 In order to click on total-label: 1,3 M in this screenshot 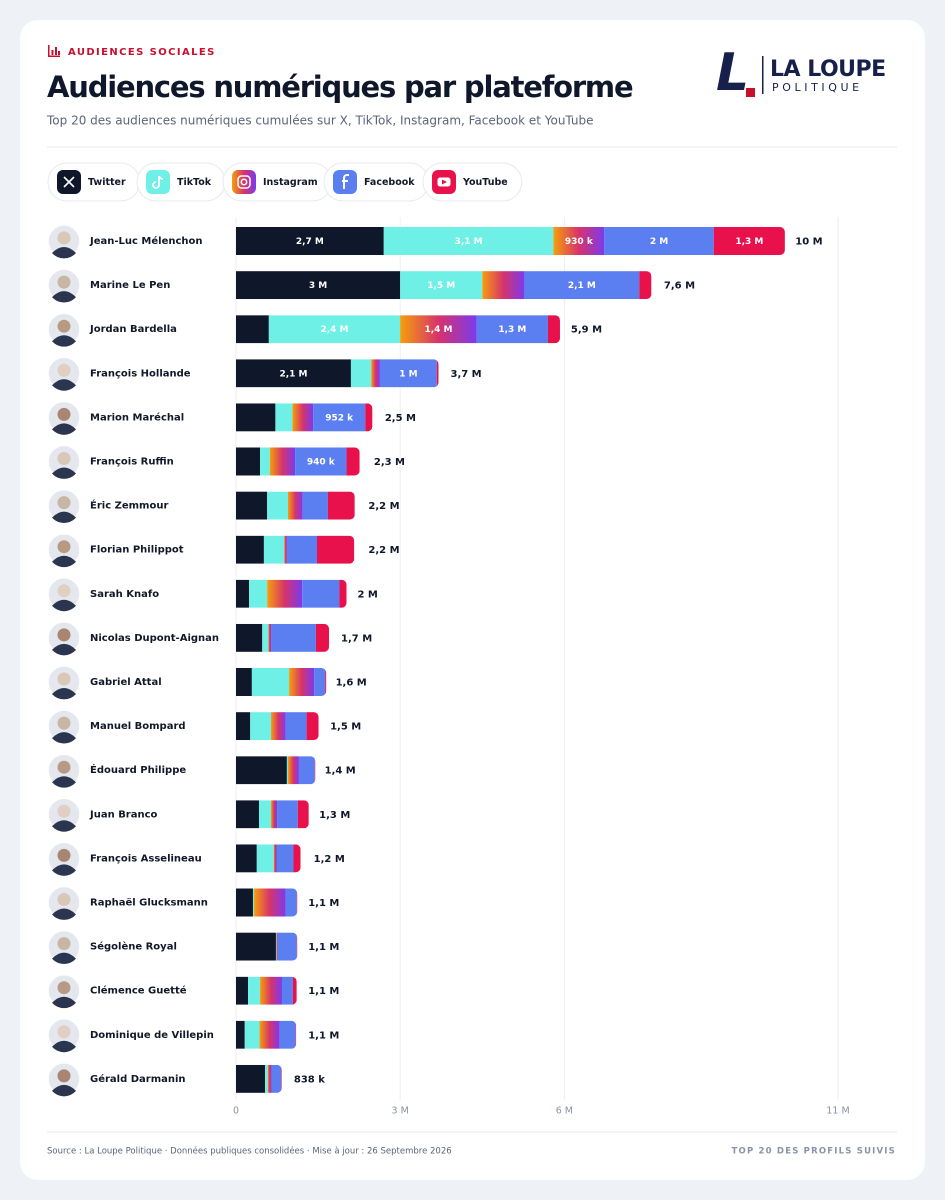, I will do `click(334, 815)`.